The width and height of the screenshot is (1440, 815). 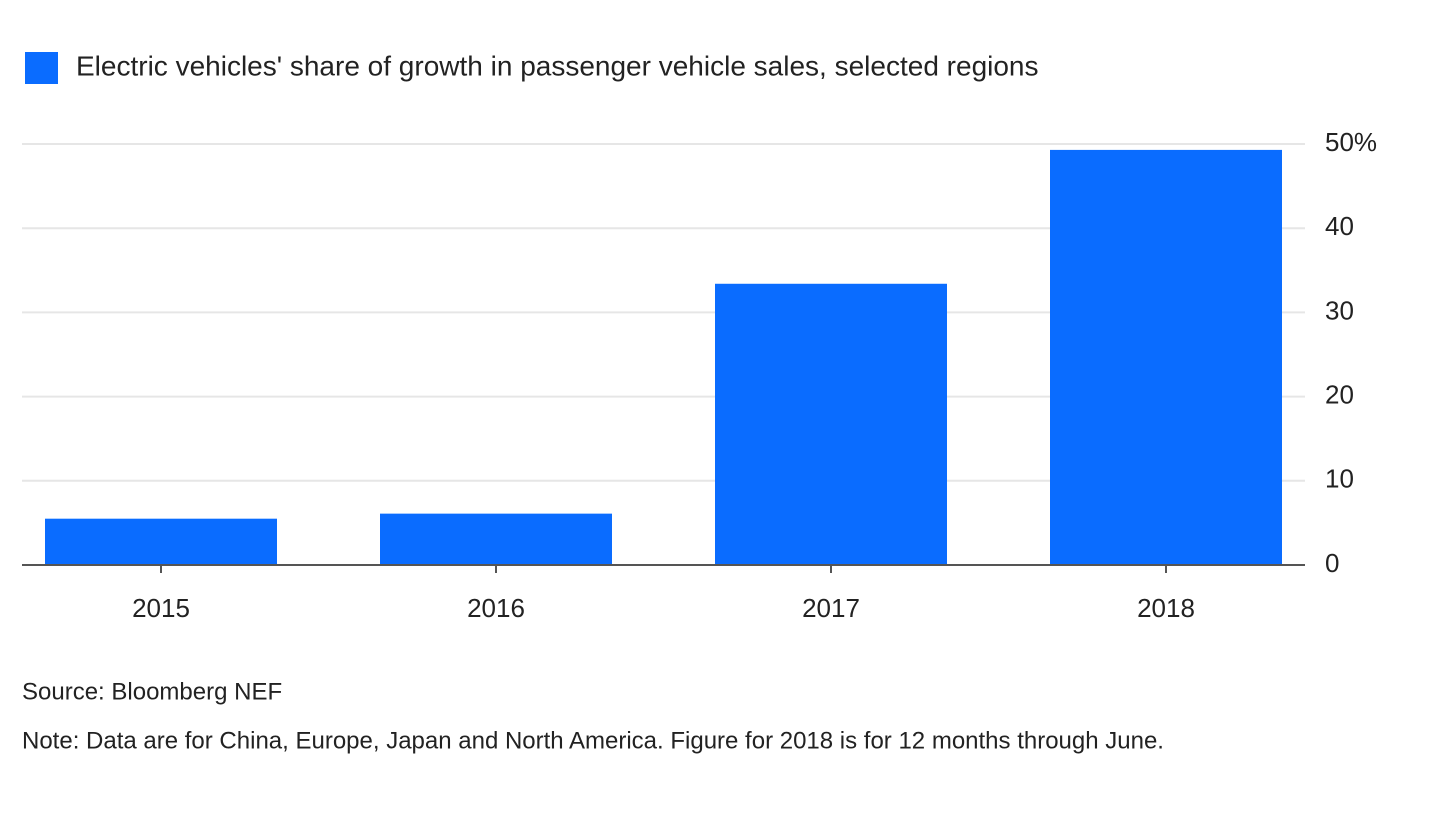 What do you see at coordinates (1339, 226) in the screenshot?
I see `y-tick-label: 40` at bounding box center [1339, 226].